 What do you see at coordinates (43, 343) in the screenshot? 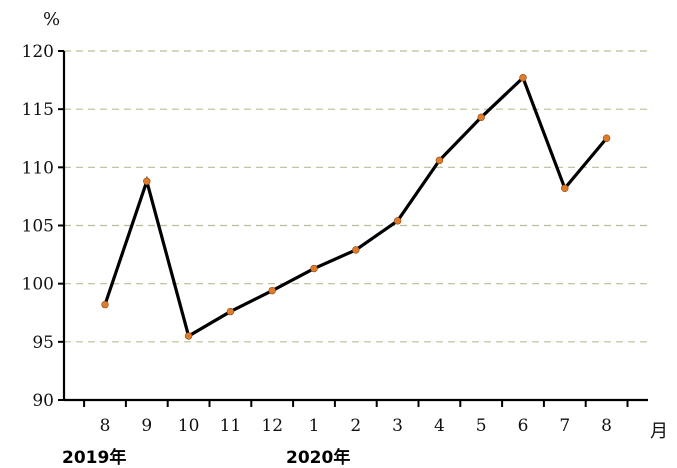
I see `y-tick-label-95: 95` at bounding box center [43, 343].